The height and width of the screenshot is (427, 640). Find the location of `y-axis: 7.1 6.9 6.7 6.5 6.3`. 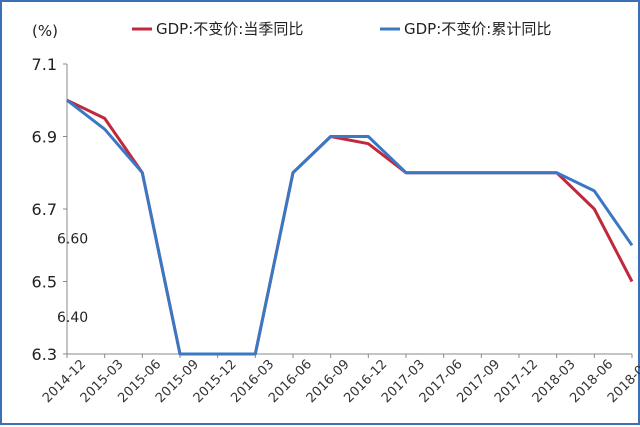

y-axis: 7.1 6.9 6.7 6.5 6.3 is located at coordinates (50, 209).